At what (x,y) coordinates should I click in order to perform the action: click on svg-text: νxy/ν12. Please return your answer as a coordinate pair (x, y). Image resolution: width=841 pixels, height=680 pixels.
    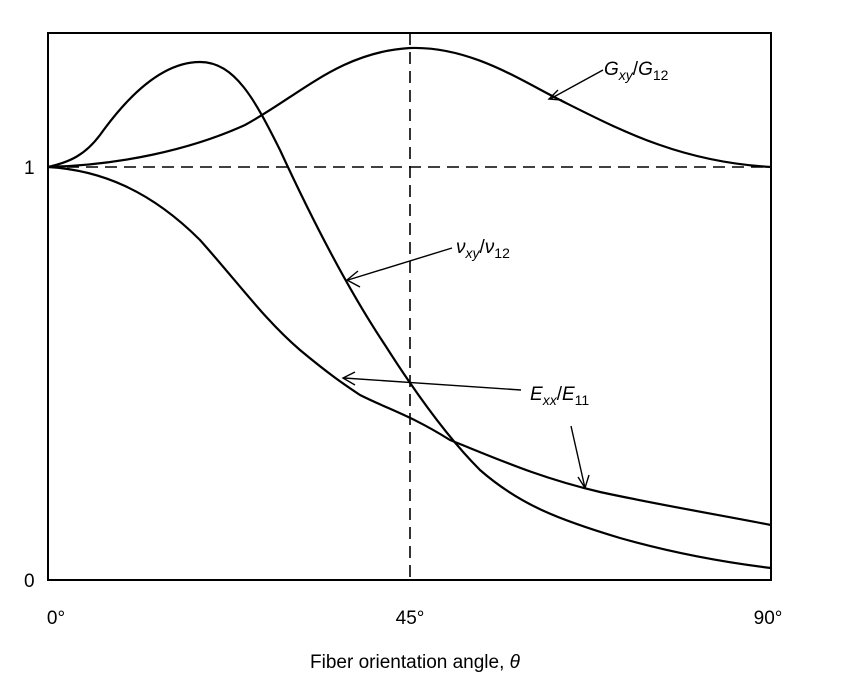
    Looking at the image, I should click on (483, 249).